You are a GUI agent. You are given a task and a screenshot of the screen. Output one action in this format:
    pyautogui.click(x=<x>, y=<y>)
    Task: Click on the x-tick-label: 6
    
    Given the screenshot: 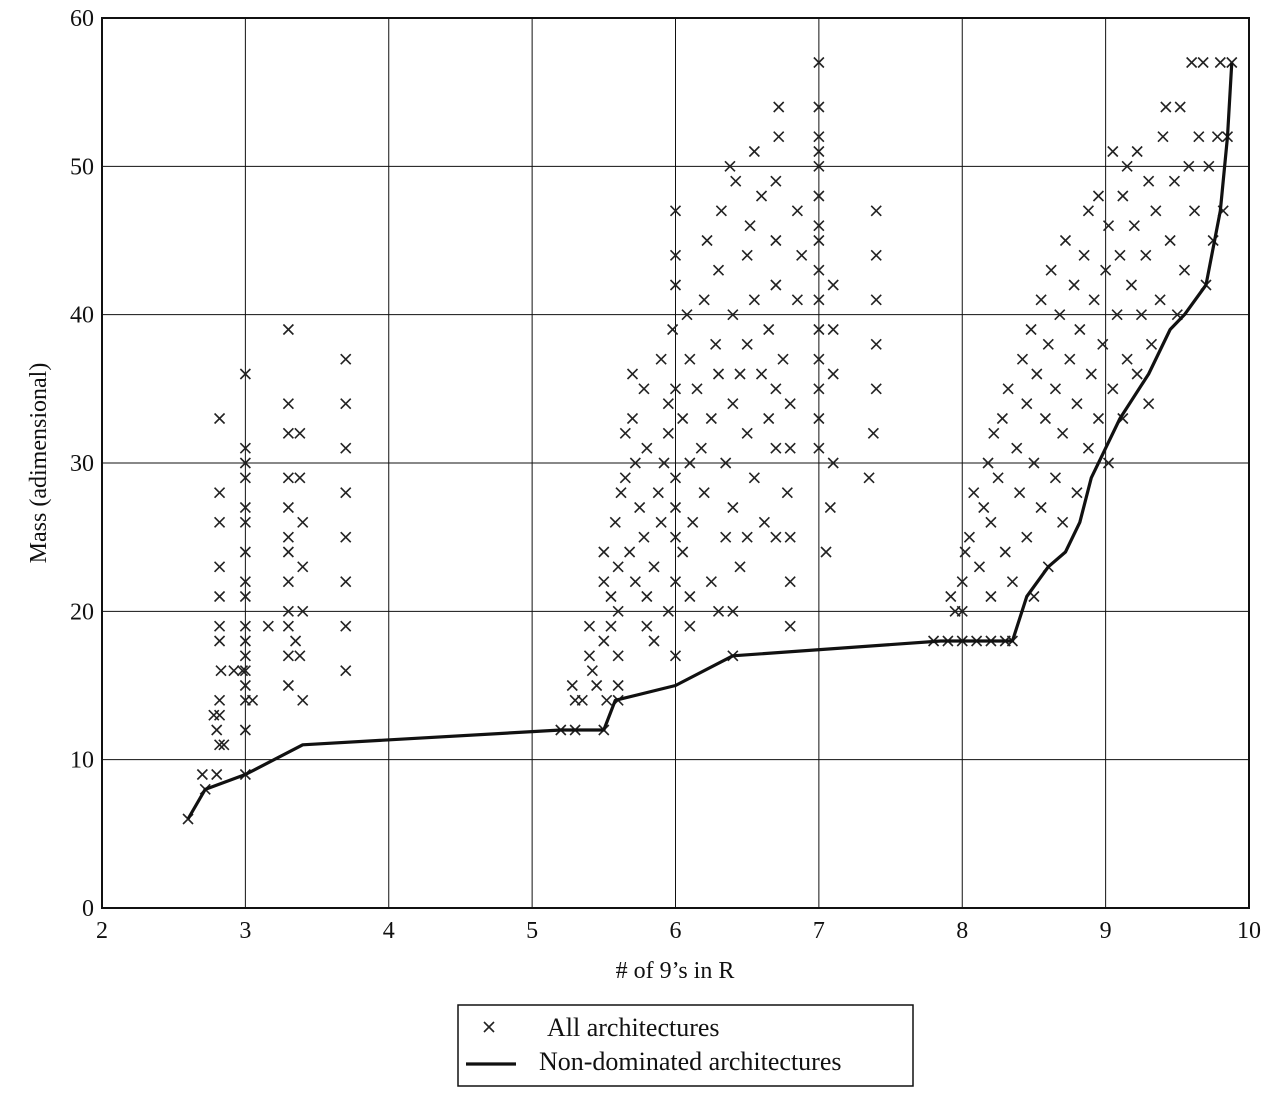 What is the action you would take?
    pyautogui.click(x=676, y=931)
    